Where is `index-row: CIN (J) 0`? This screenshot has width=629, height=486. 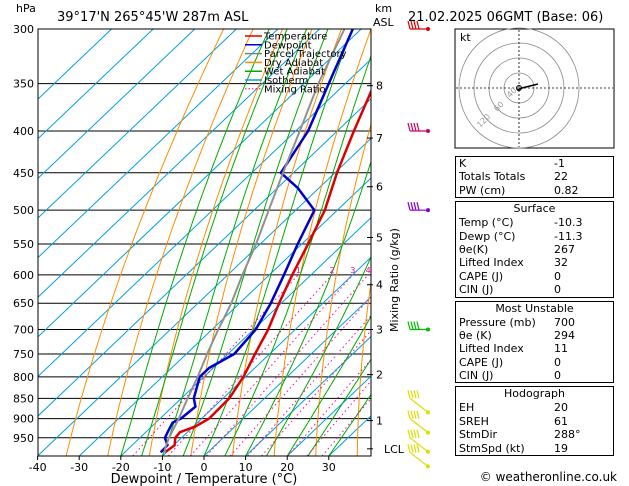 index-row: CIN (J) 0 is located at coordinates (534, 289).